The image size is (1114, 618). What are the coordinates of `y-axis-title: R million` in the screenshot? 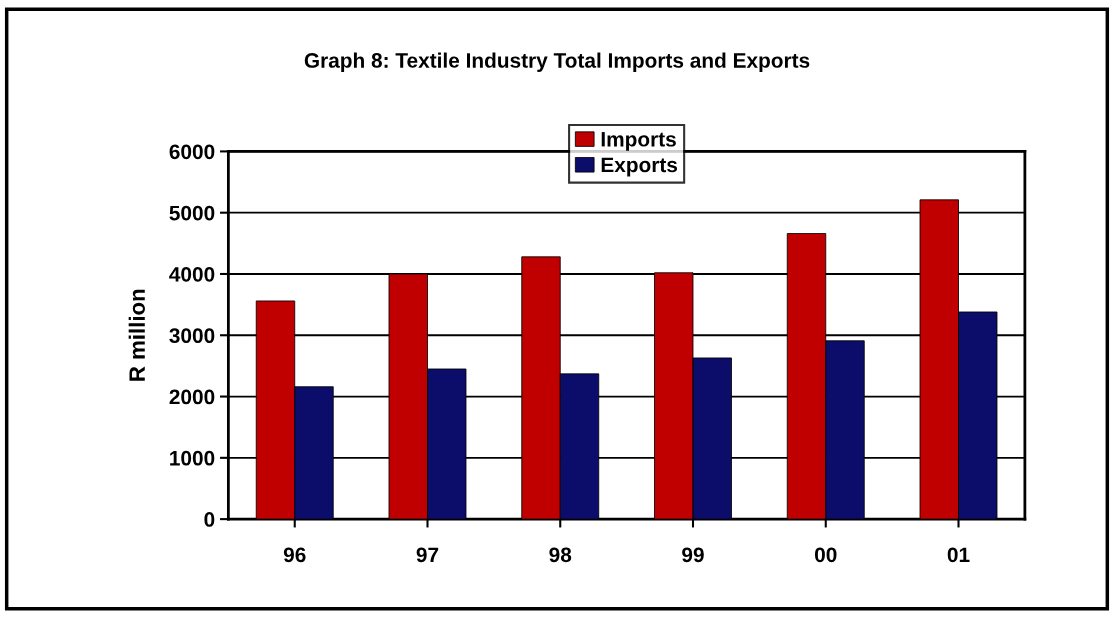 It's located at (136, 335).